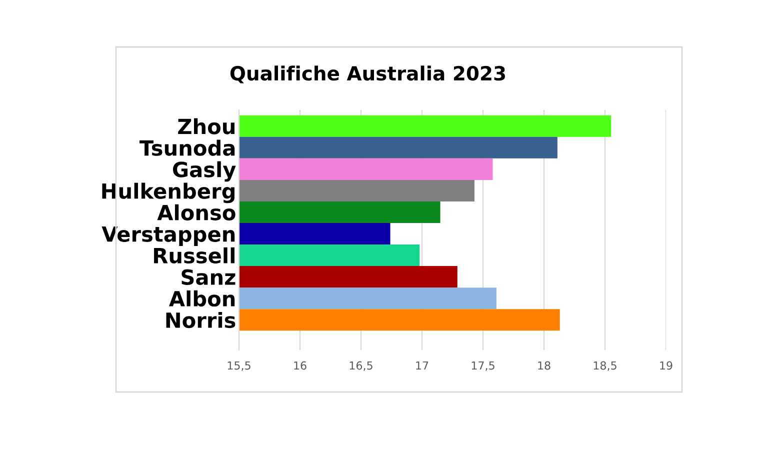 This screenshot has width=772, height=469. Describe the element at coordinates (202, 298) in the screenshot. I see `y-tick-label: Albon` at that location.